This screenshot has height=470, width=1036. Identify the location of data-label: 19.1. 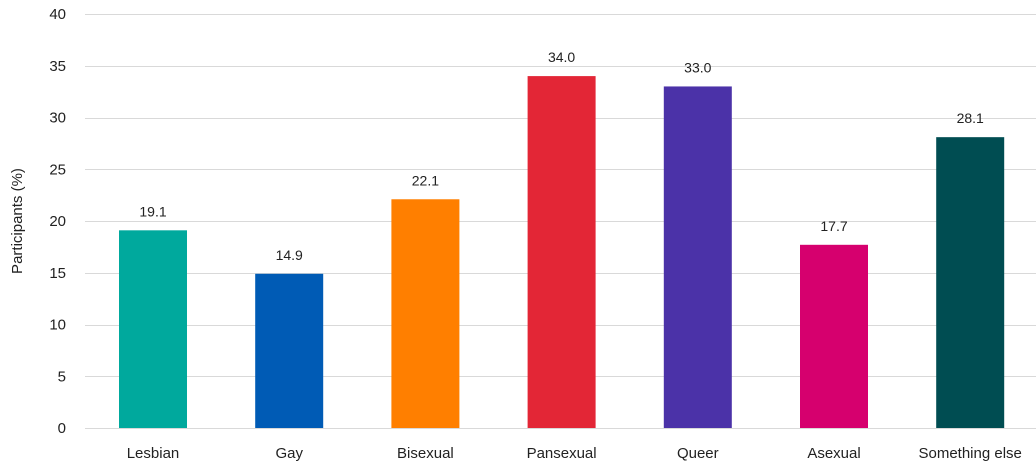
(152, 211).